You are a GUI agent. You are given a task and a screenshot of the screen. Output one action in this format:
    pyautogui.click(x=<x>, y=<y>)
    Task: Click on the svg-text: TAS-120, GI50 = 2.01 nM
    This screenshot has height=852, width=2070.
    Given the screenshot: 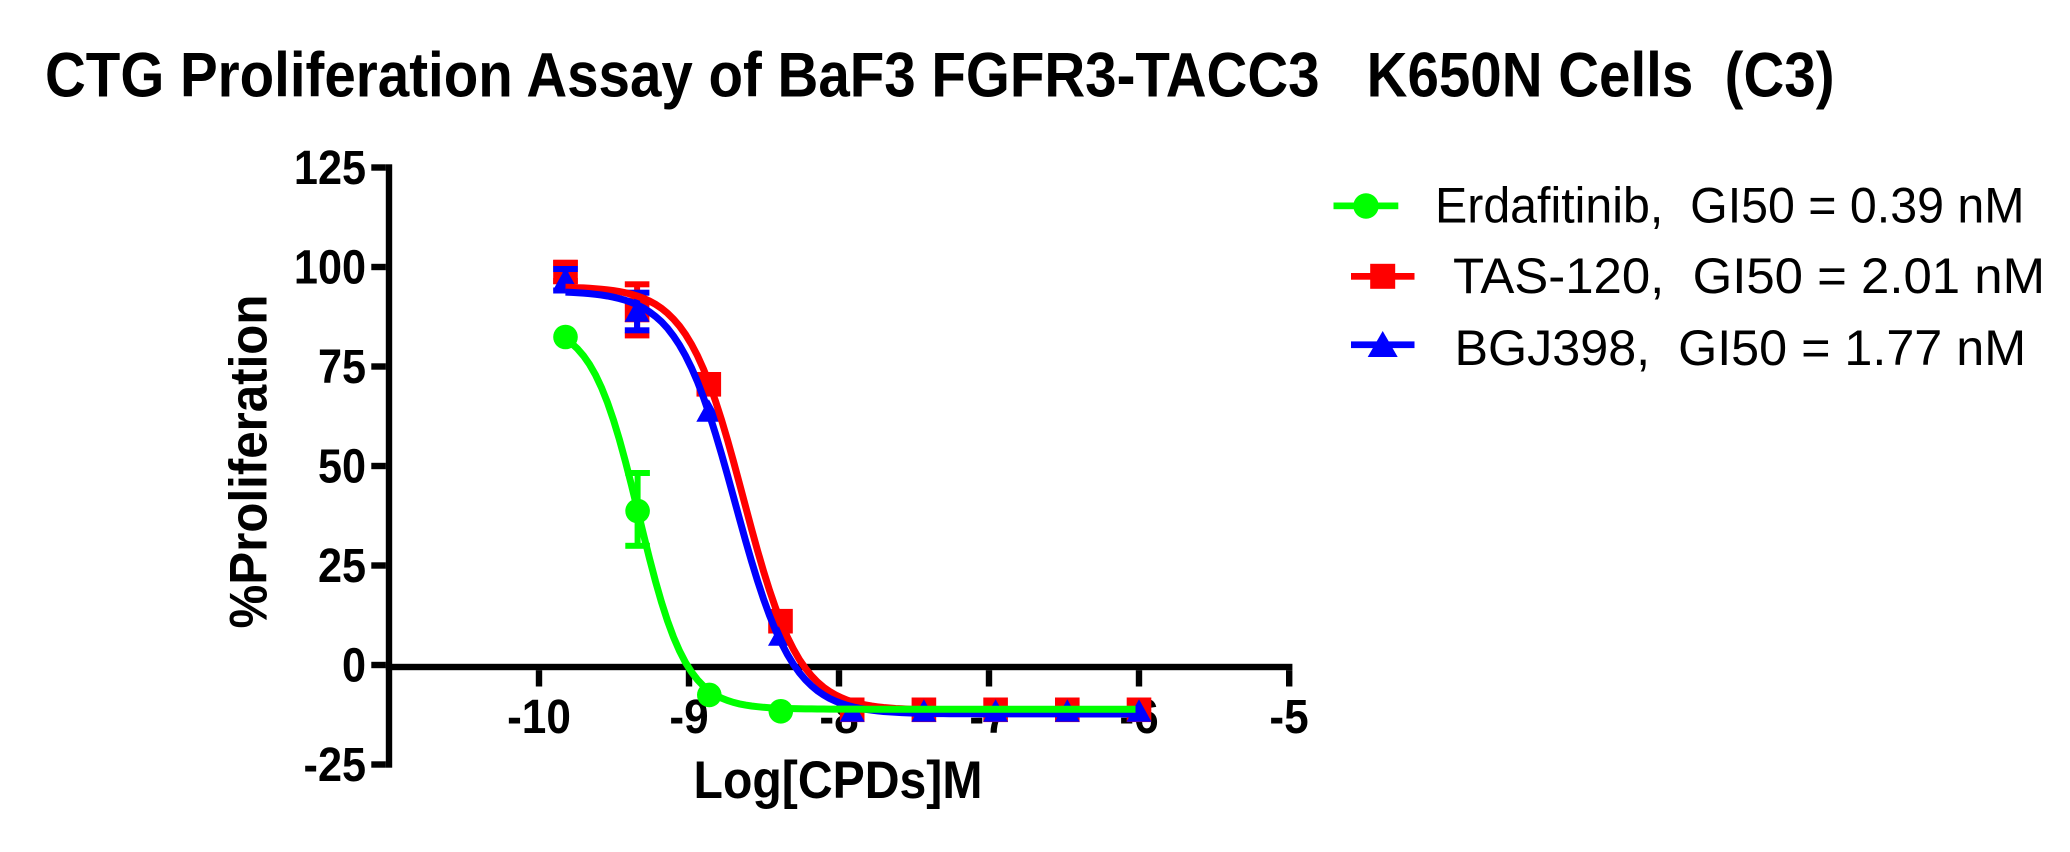 What is the action you would take?
    pyautogui.click(x=1749, y=276)
    